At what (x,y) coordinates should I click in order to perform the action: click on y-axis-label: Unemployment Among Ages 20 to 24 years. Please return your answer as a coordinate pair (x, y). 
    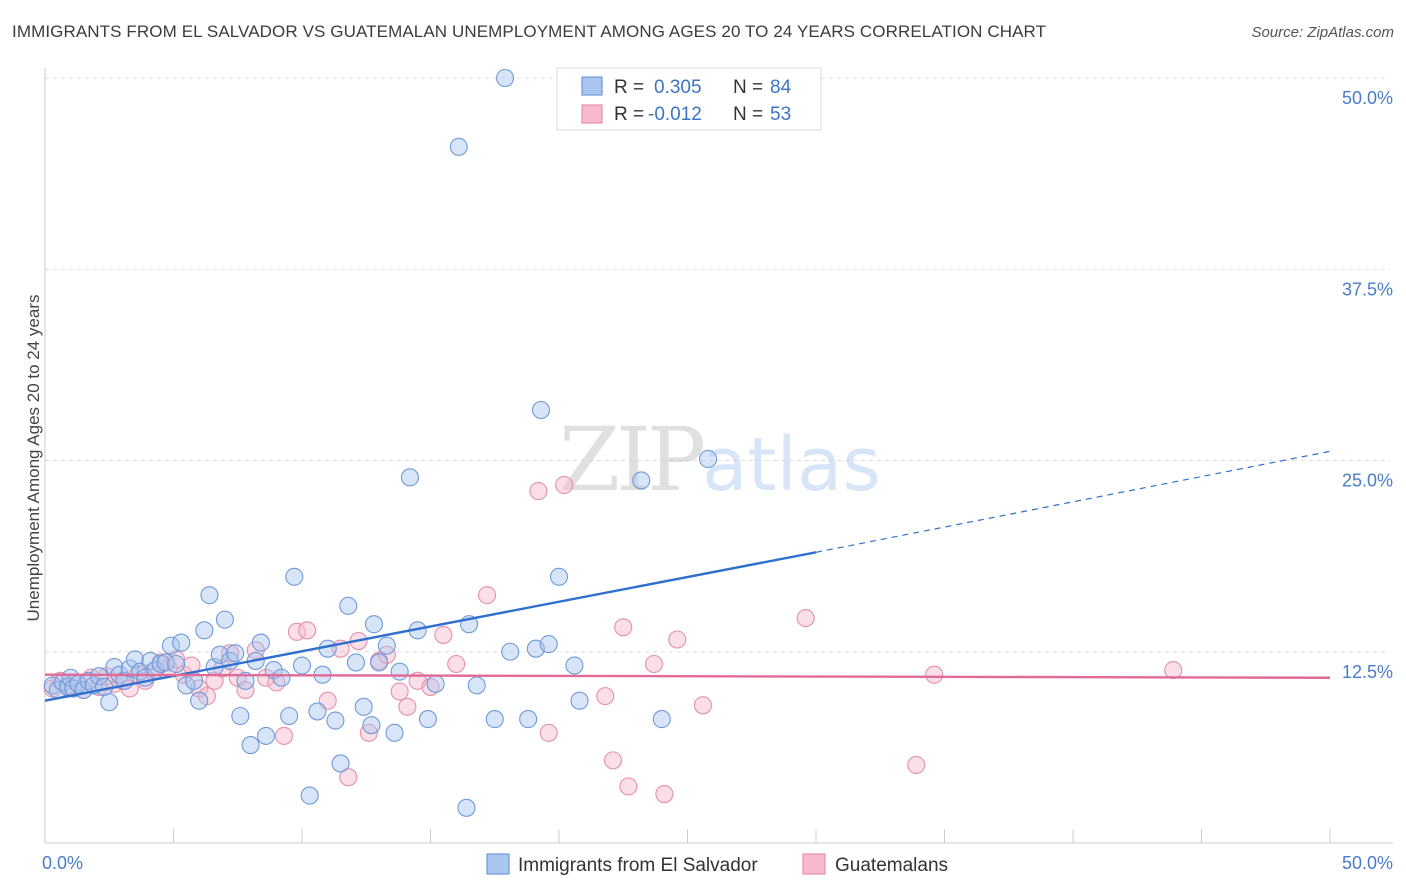
    Looking at the image, I should click on (33, 458).